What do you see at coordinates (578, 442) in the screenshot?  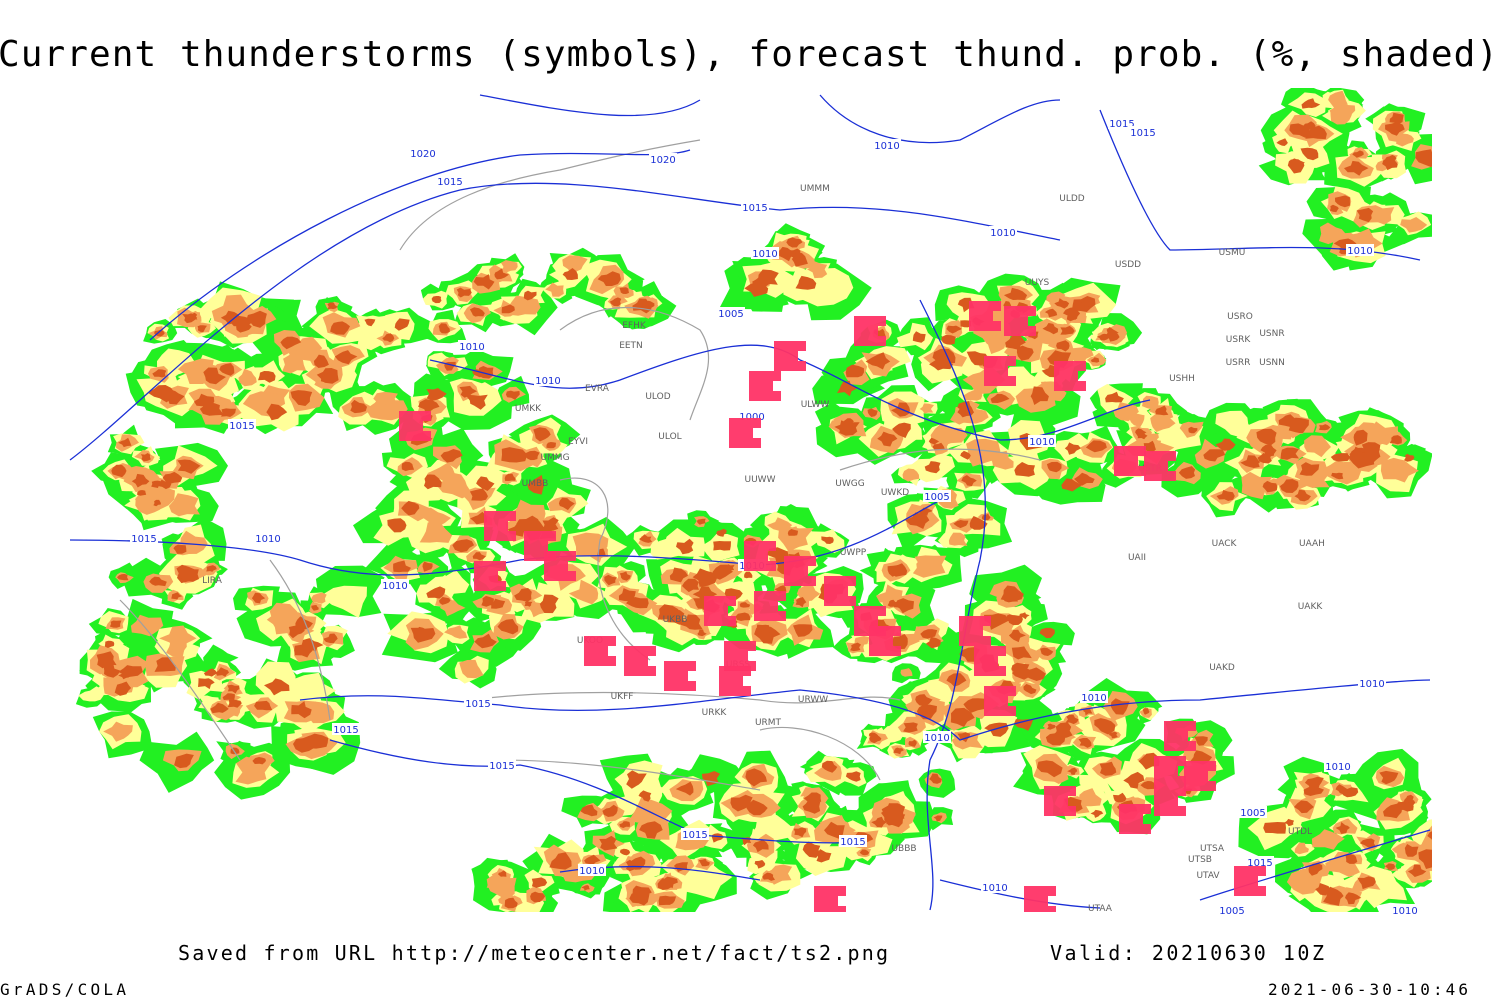 I see `station-code: EYVI` at bounding box center [578, 442].